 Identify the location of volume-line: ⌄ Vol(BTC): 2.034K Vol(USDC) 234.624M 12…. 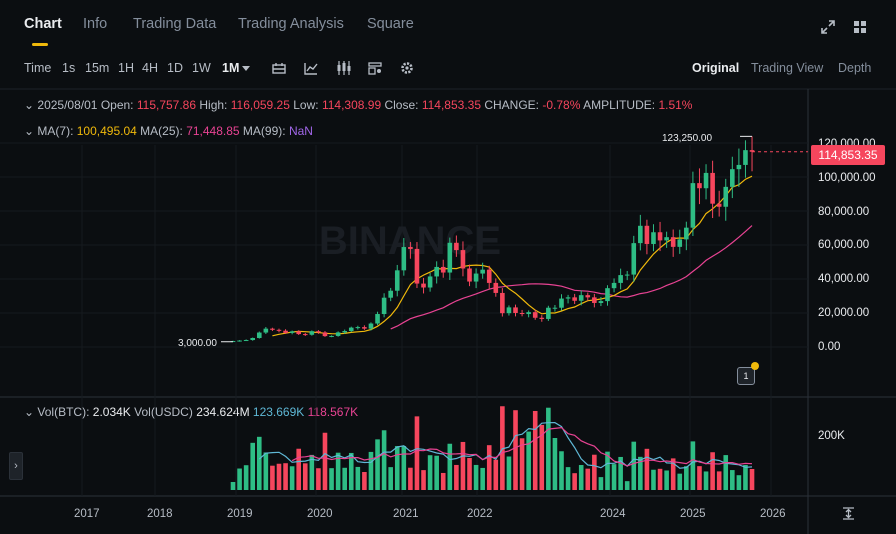
(191, 412).